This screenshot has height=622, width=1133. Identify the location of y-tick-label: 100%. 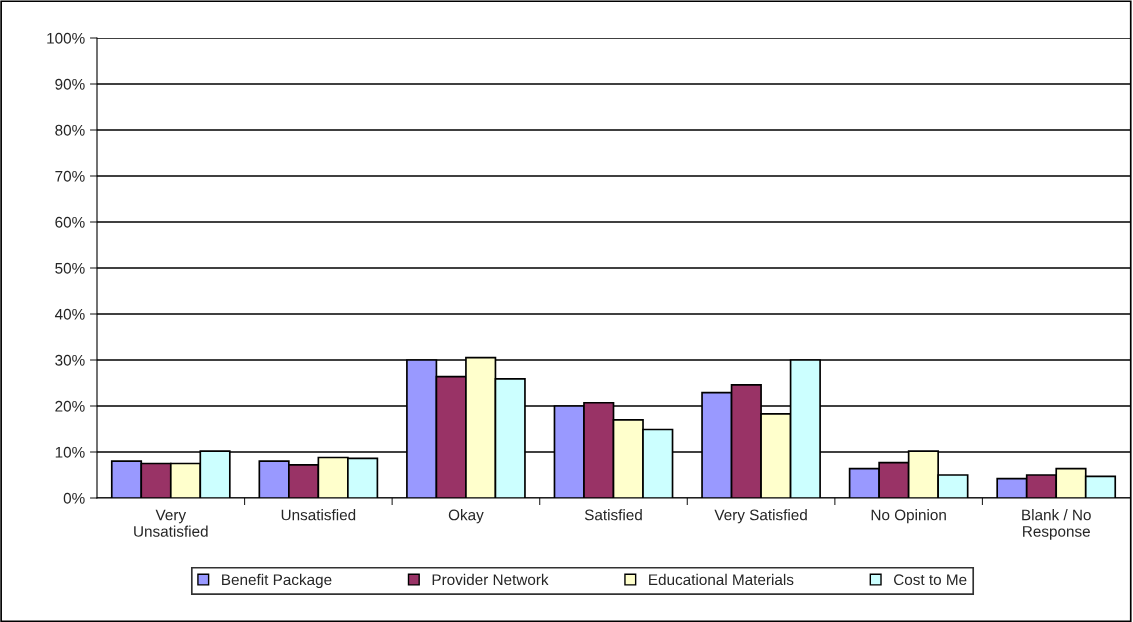
(66, 38).